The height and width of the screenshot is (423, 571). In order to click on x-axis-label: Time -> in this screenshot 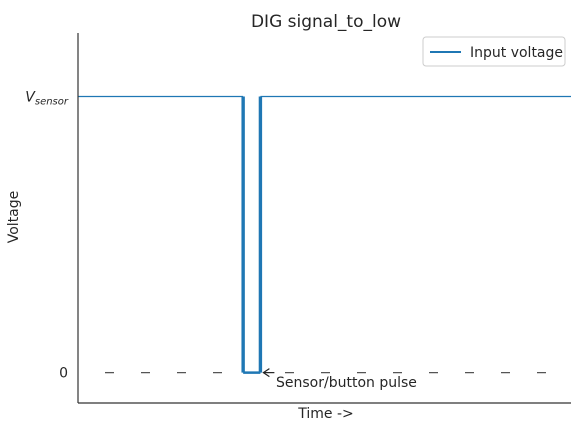, I will do `click(325, 414)`.